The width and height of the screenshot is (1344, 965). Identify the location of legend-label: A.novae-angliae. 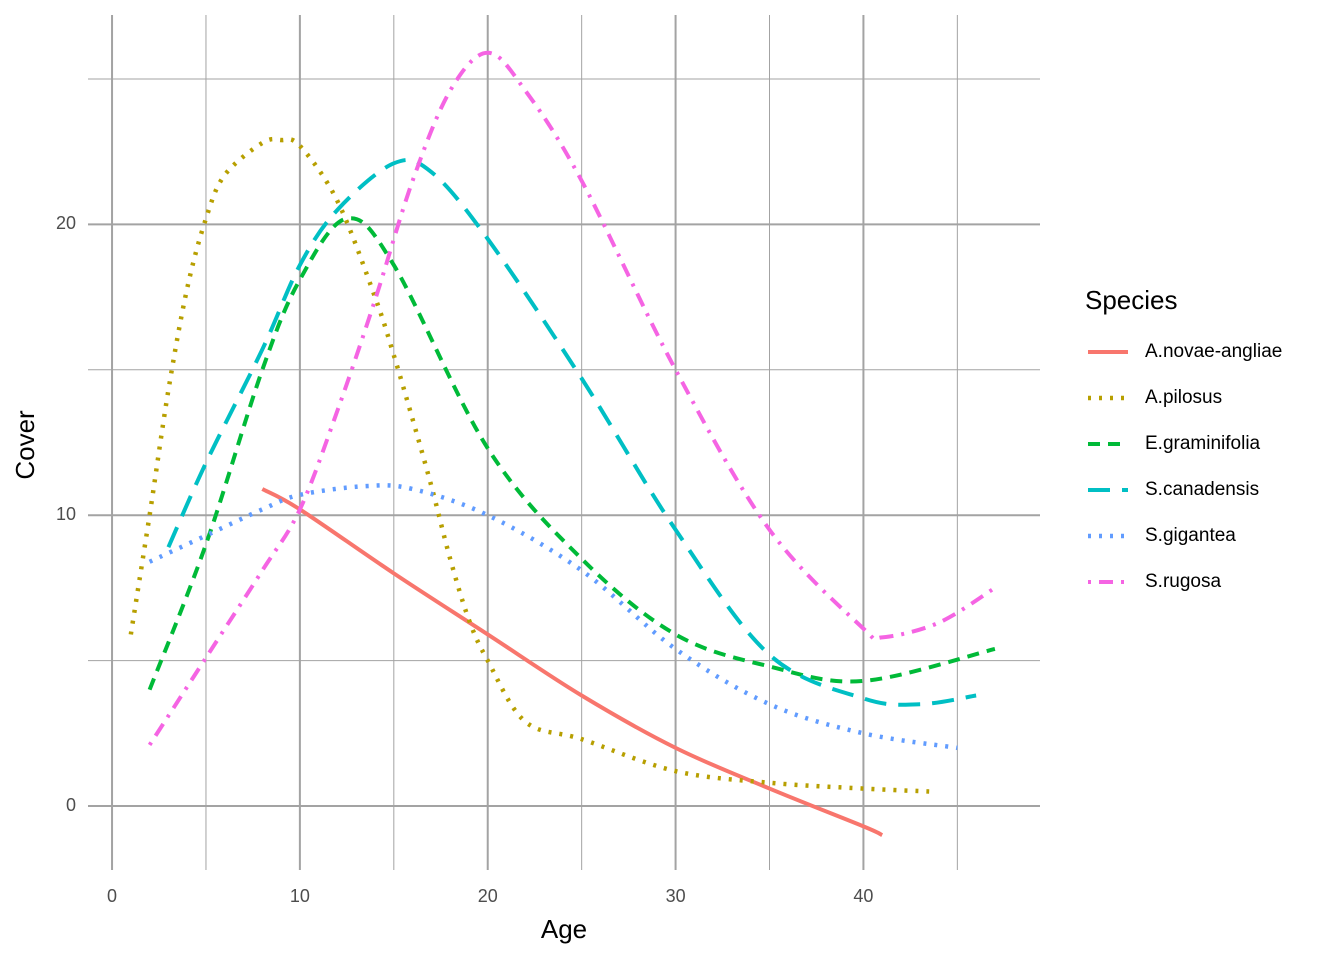
(1213, 351).